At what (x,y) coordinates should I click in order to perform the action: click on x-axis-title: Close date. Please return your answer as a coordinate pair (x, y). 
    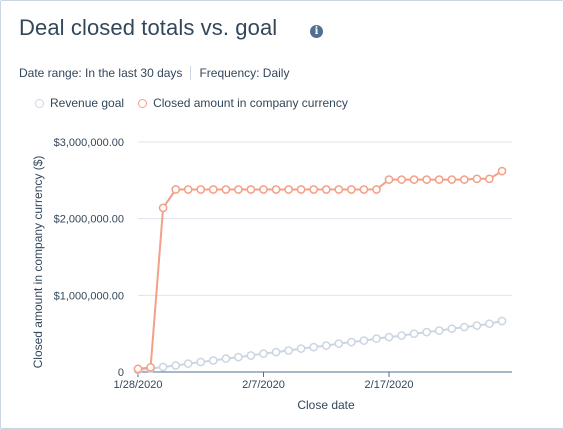
    Looking at the image, I should click on (326, 405).